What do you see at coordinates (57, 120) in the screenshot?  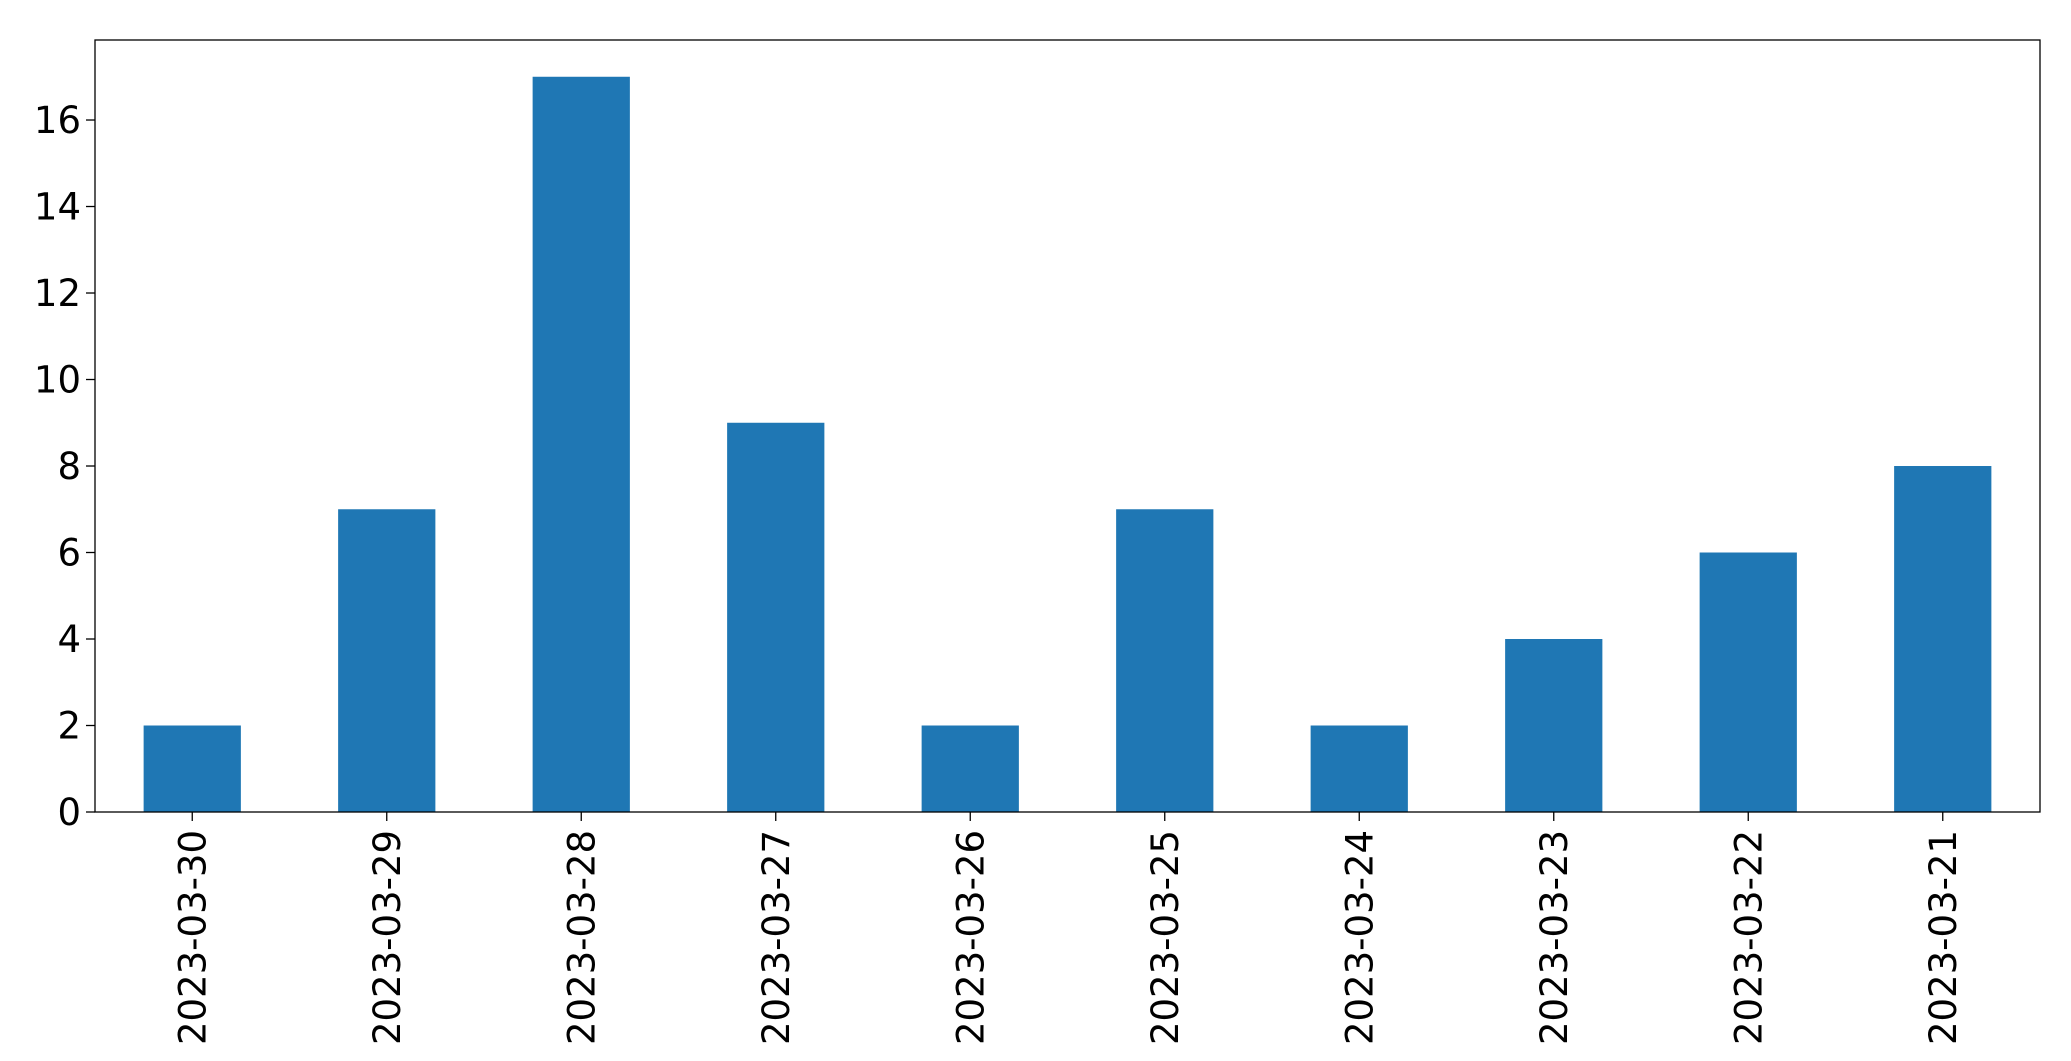 I see `y-tick-label: 16` at bounding box center [57, 120].